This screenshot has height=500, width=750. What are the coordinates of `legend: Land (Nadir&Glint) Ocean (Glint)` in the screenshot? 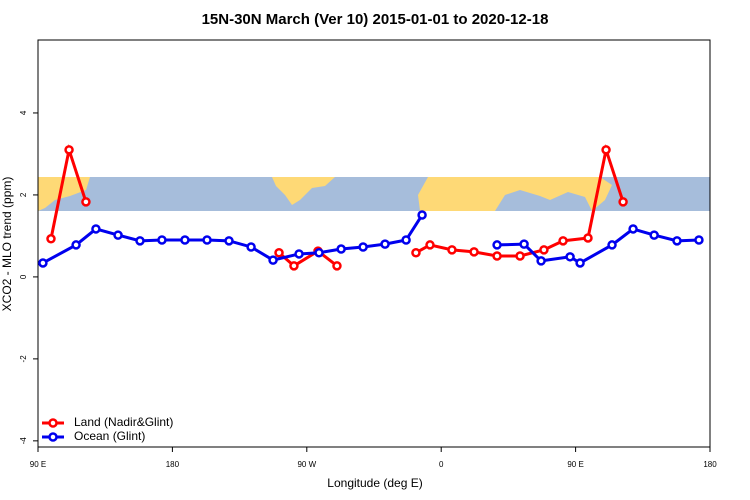 It's located at (107, 429).